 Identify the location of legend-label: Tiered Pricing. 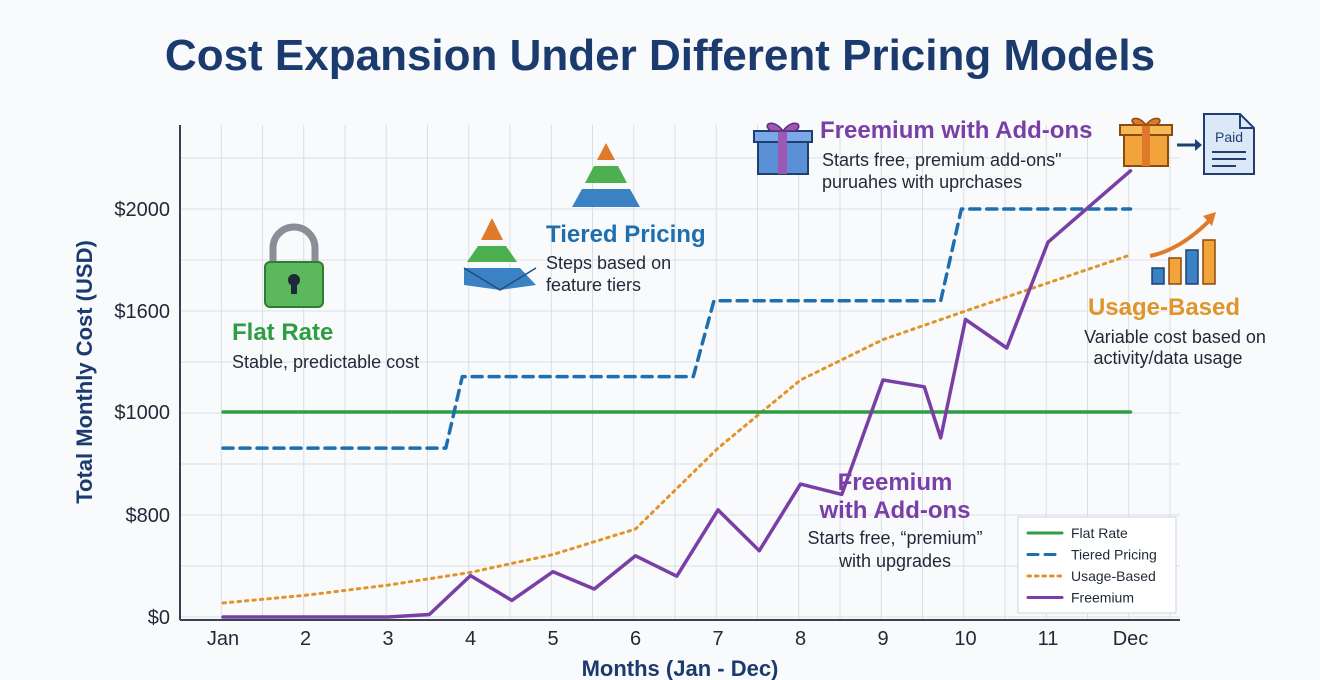
(1114, 555).